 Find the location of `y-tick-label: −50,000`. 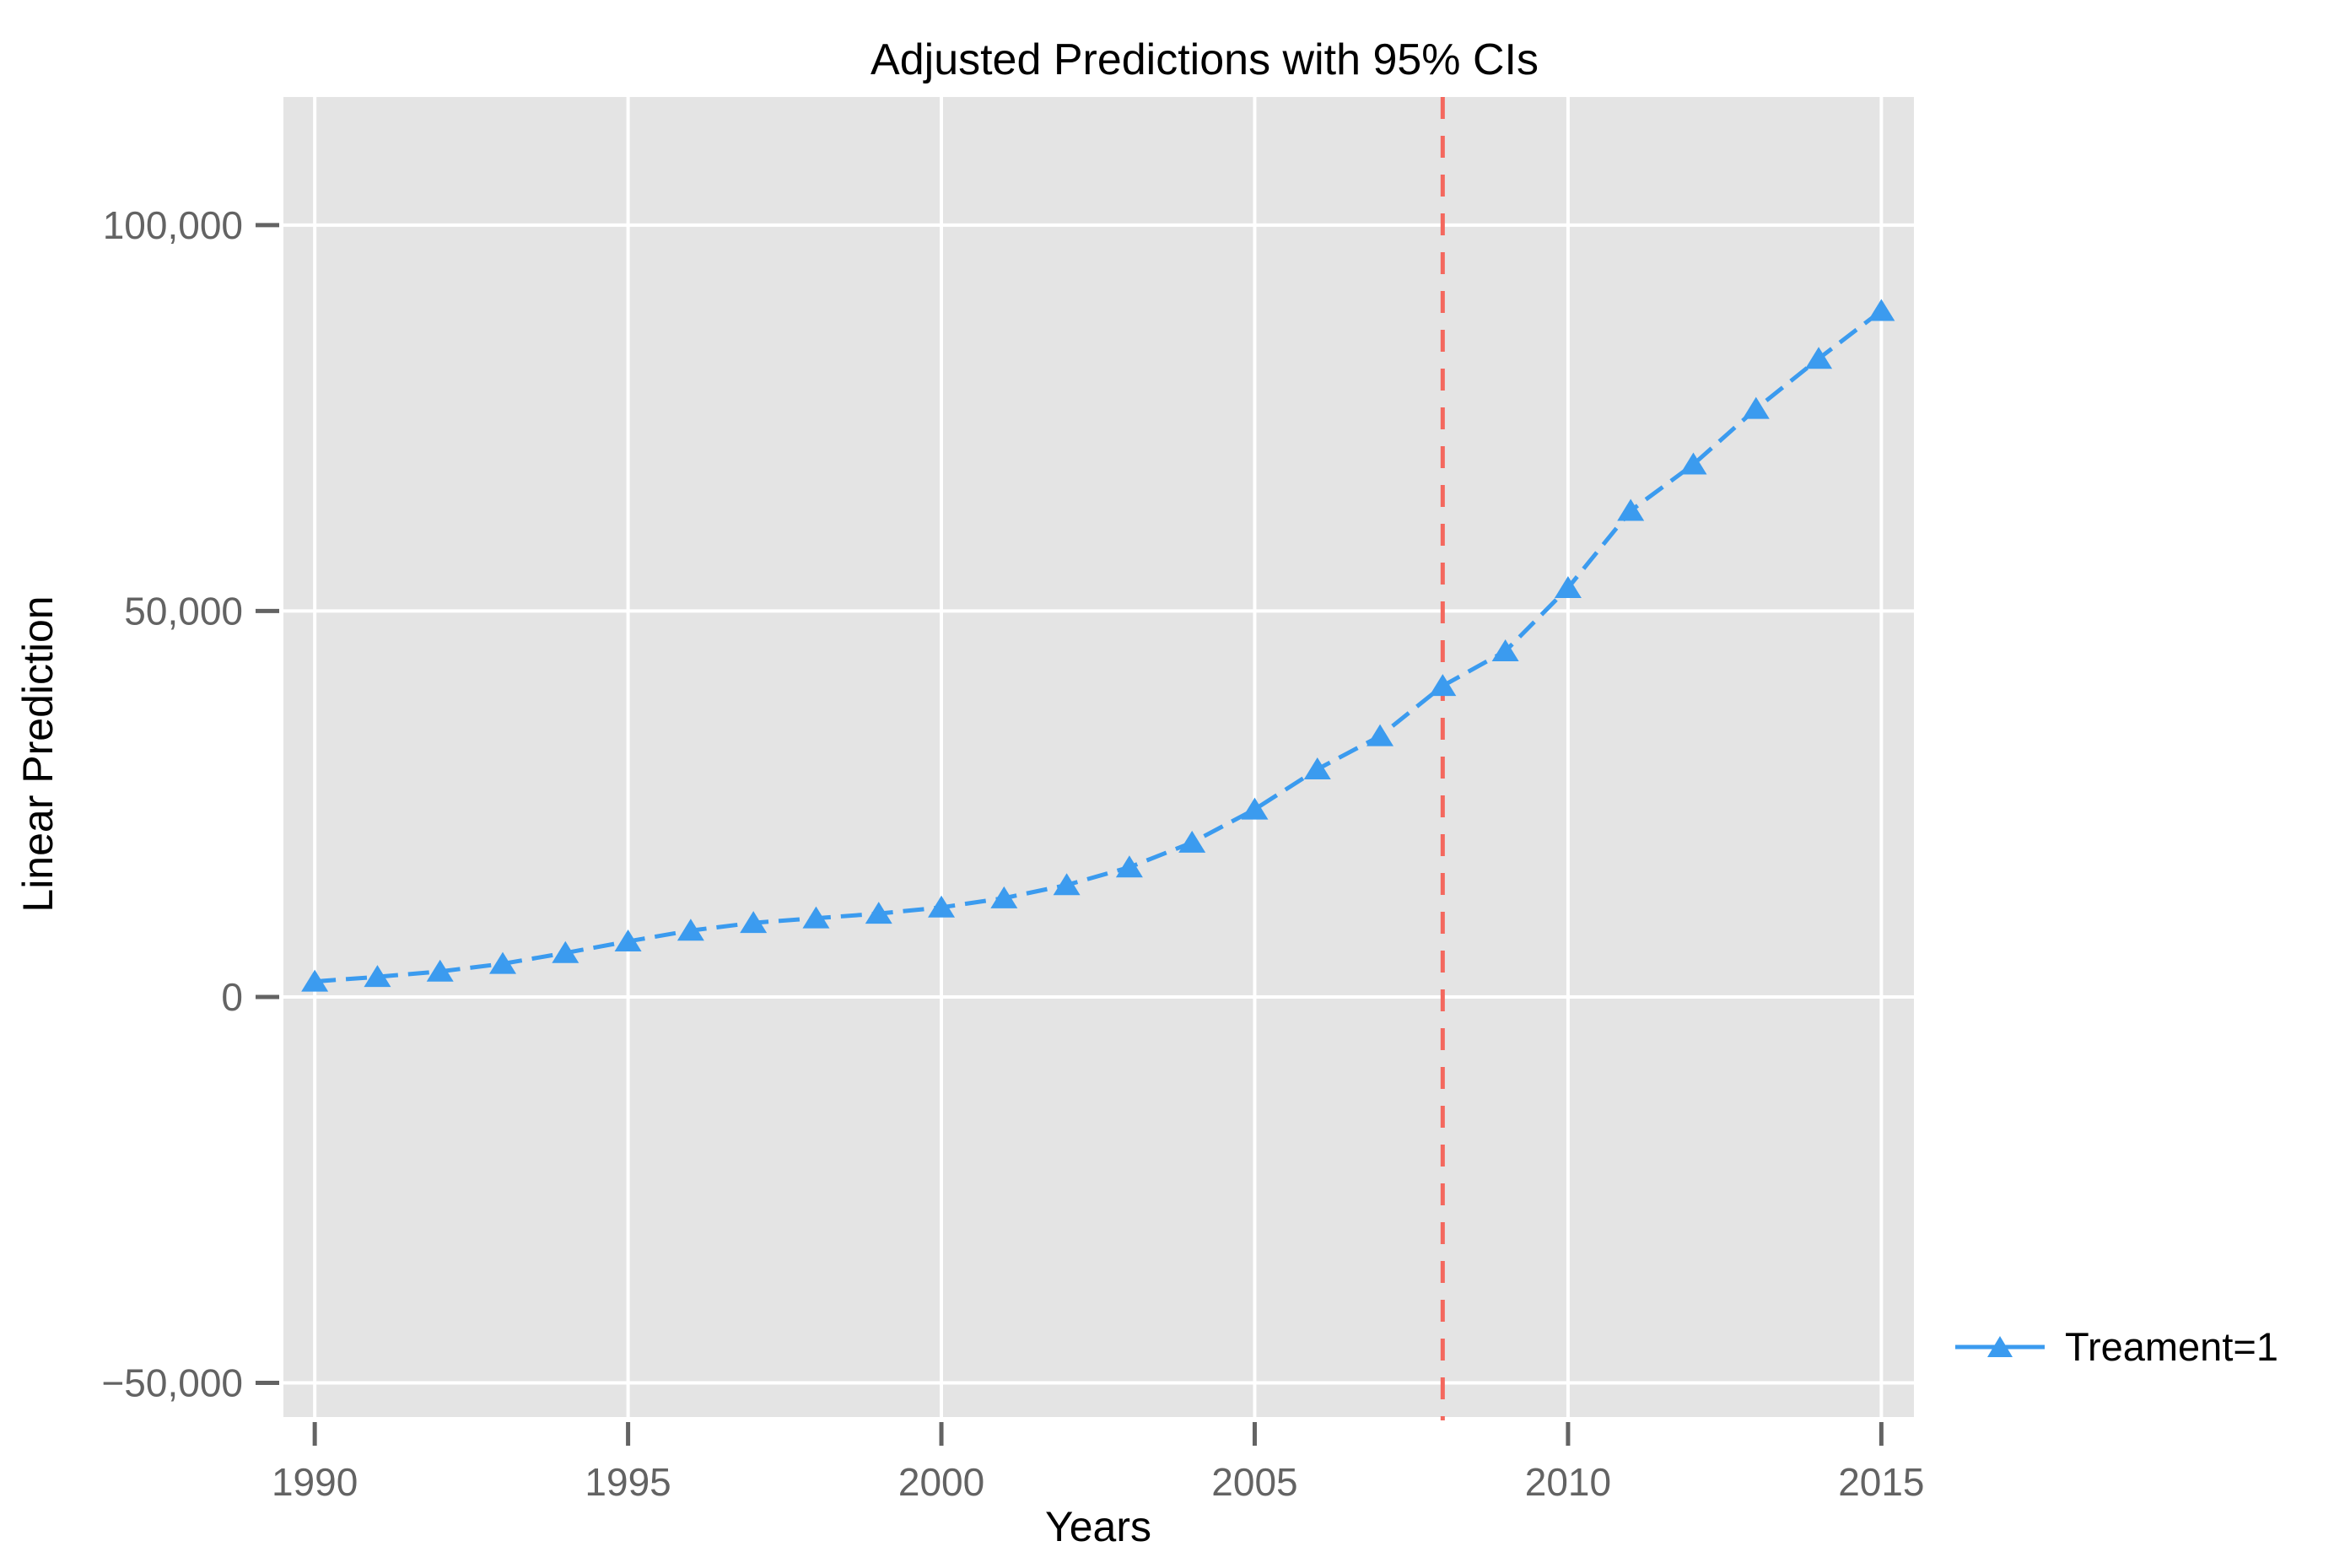

y-tick-label: −50,000 is located at coordinates (172, 1383).